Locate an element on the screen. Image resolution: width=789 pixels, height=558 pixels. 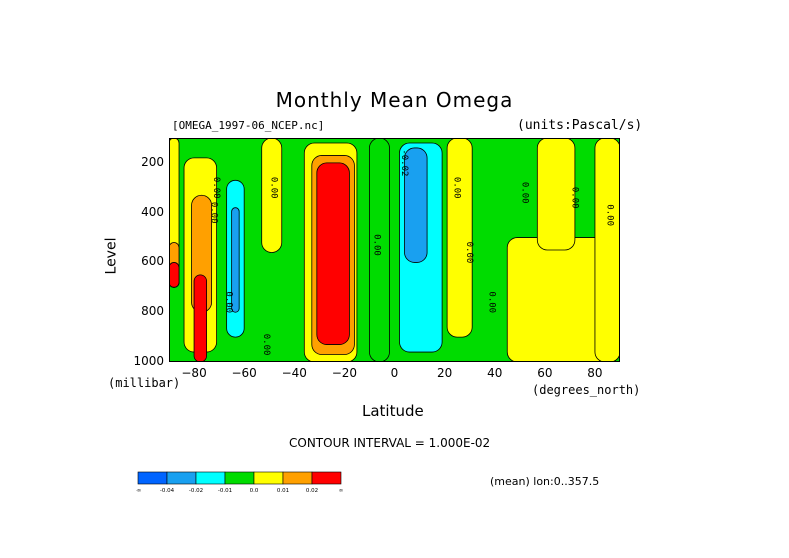
y-tick-label-4: 1000 is located at coordinates (148, 361).